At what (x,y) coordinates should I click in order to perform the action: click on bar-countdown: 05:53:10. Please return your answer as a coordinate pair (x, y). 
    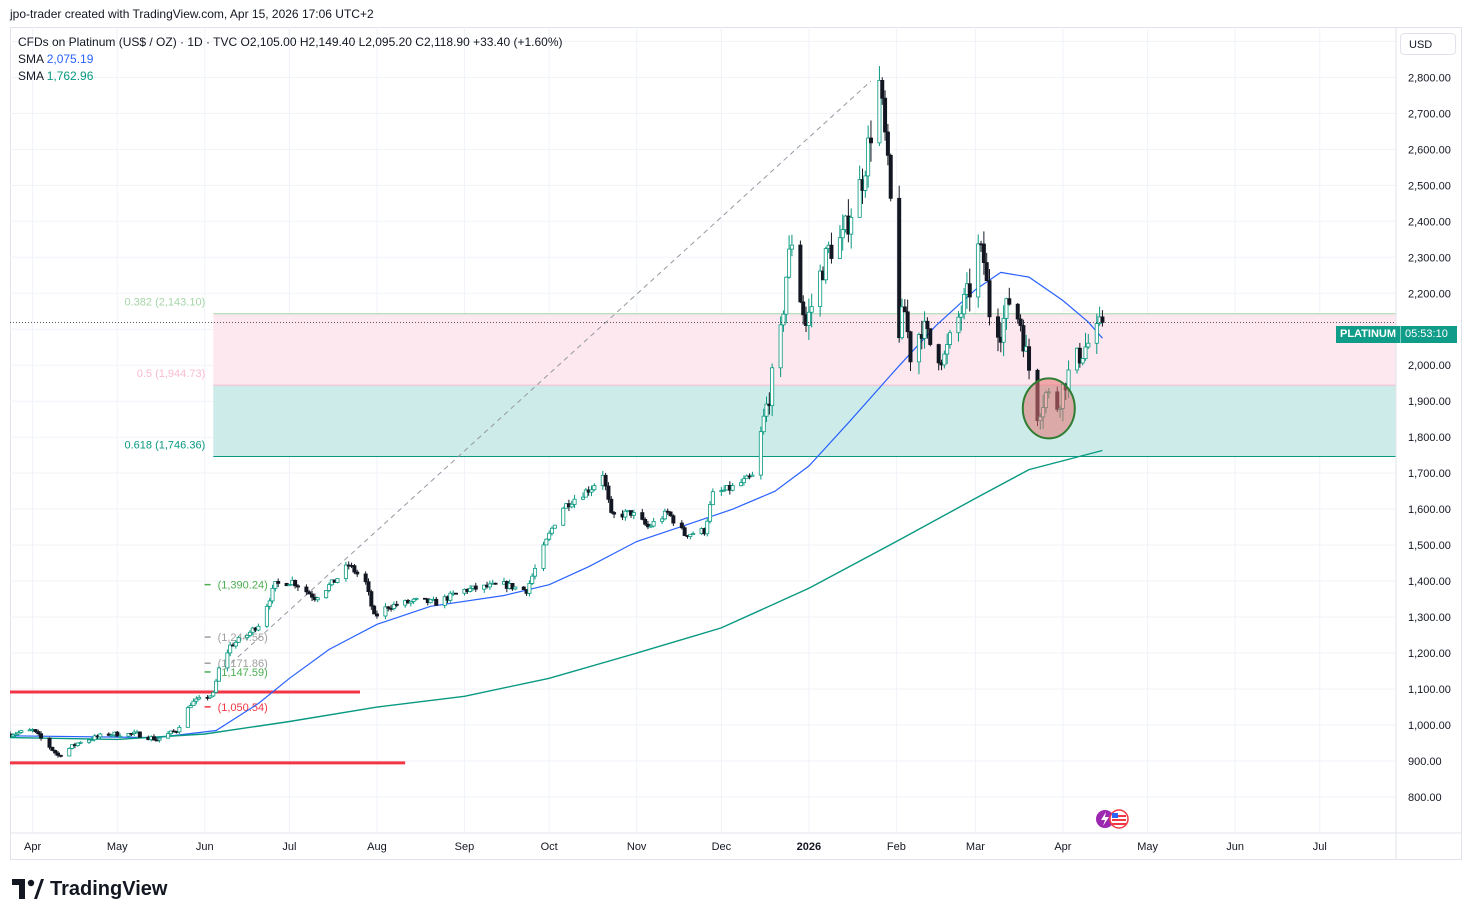
    Looking at the image, I should click on (1426, 334).